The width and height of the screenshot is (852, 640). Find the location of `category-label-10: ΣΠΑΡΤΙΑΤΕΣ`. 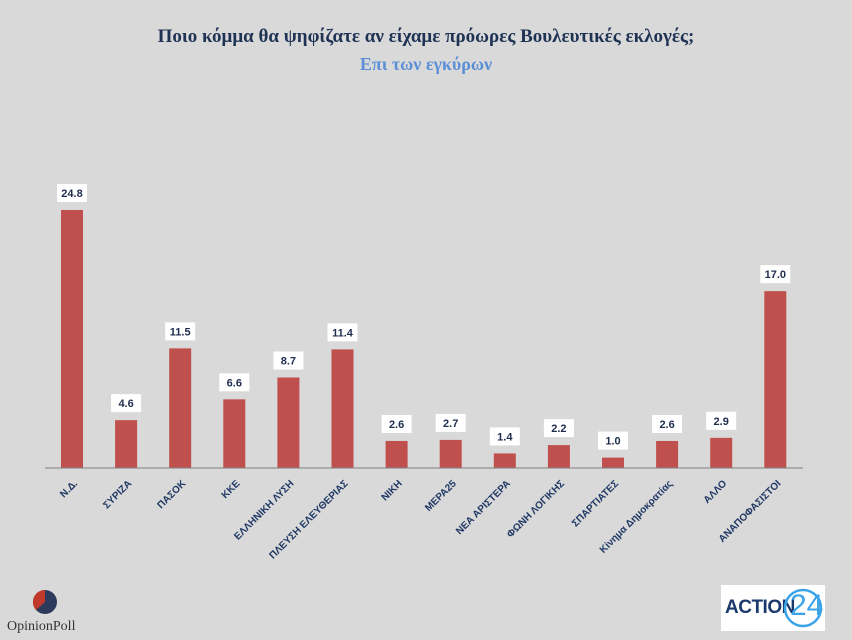

category-label-10: ΣΠΑΡΤΙΑΤΕΣ is located at coordinates (595, 503).